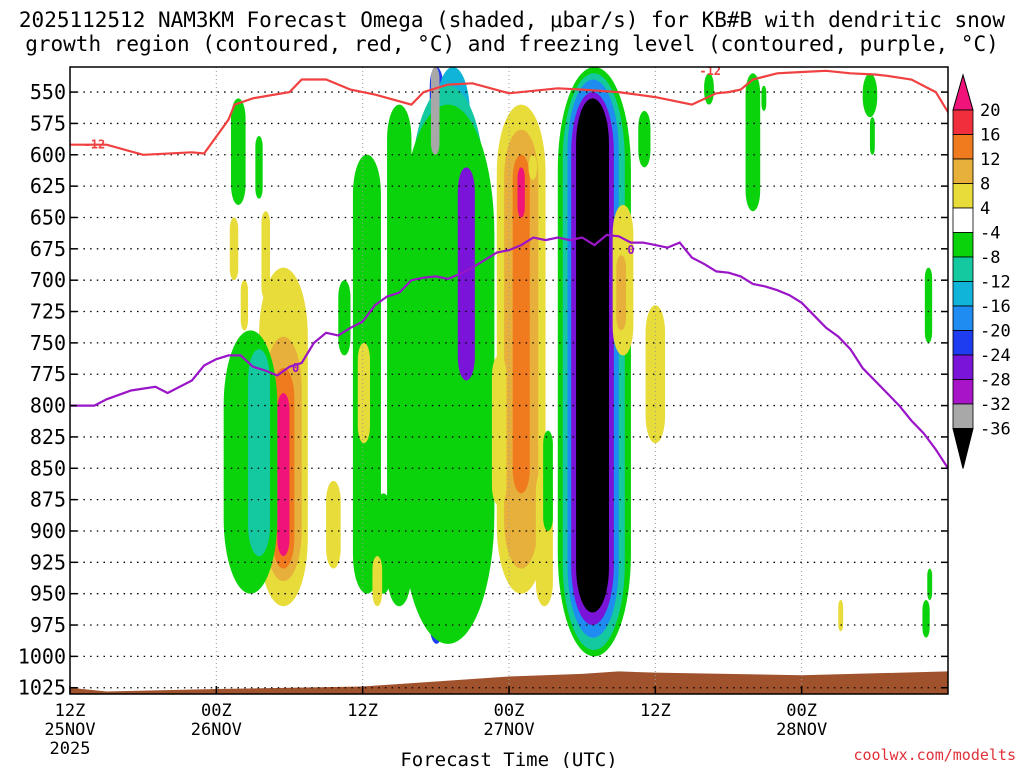 The height and width of the screenshot is (768, 1024). I want to click on colorbar-label: -16, so click(995, 307).